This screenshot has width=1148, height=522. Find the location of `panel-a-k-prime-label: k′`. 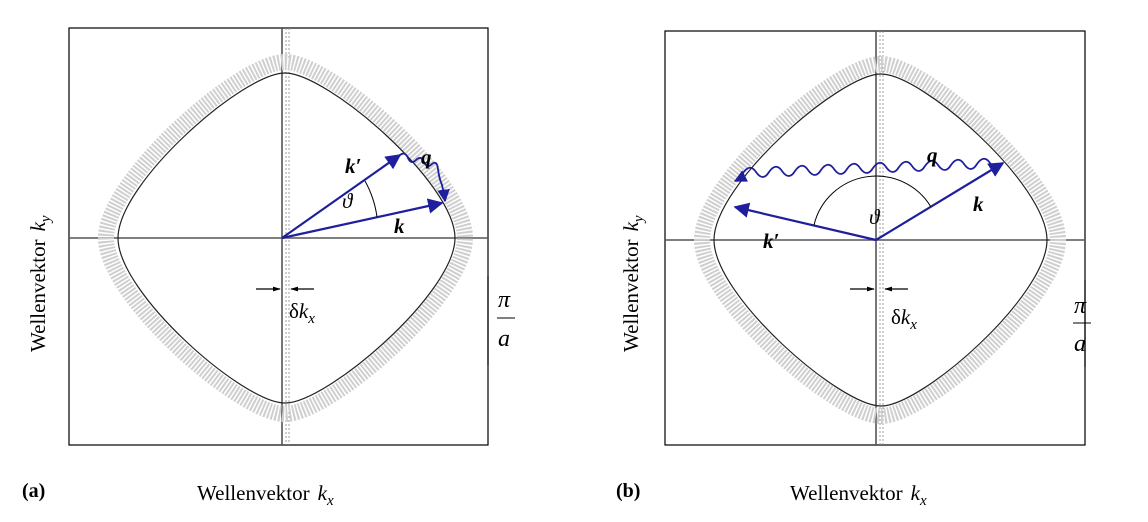

panel-a-k-prime-label: k′ is located at coordinates (353, 166).